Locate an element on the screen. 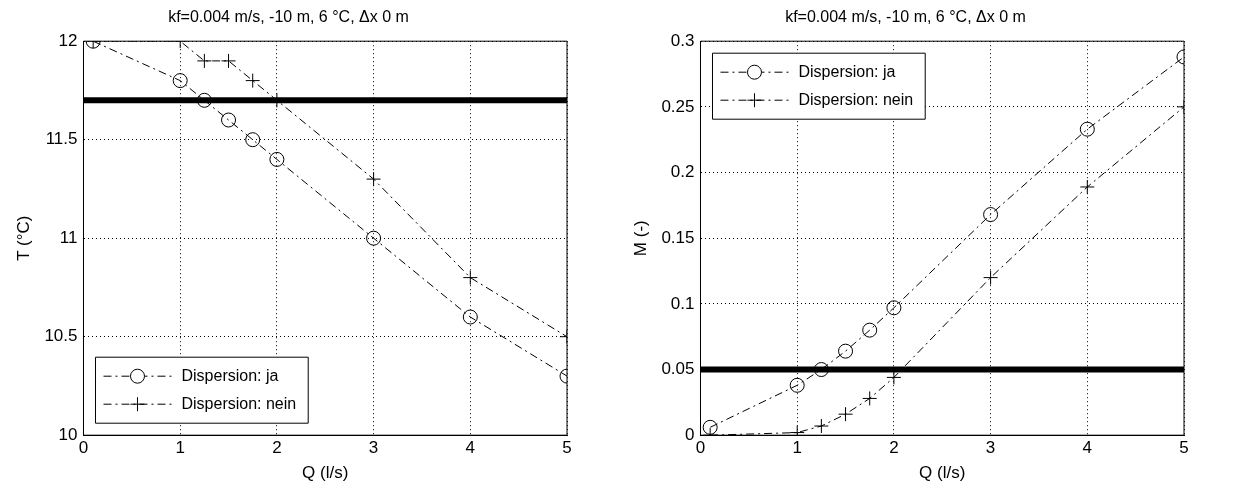 The height and width of the screenshot is (492, 1235). y-tick-label: 10 is located at coordinates (68, 434).